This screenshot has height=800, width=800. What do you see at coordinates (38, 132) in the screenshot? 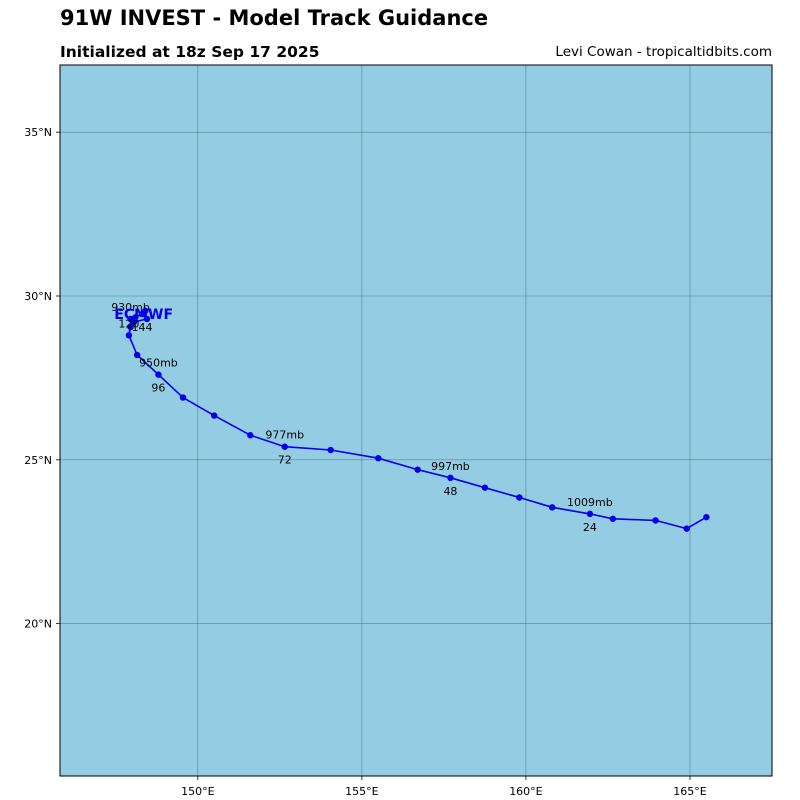
I see `y-tick-label: 35°N` at bounding box center [38, 132].